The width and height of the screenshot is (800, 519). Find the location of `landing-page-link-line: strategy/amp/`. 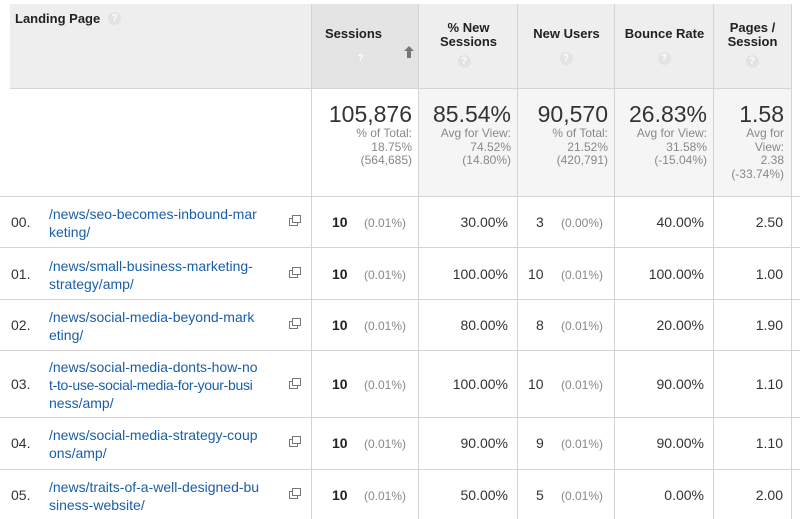

landing-page-link-line: strategy/amp/ is located at coordinates (91, 284).